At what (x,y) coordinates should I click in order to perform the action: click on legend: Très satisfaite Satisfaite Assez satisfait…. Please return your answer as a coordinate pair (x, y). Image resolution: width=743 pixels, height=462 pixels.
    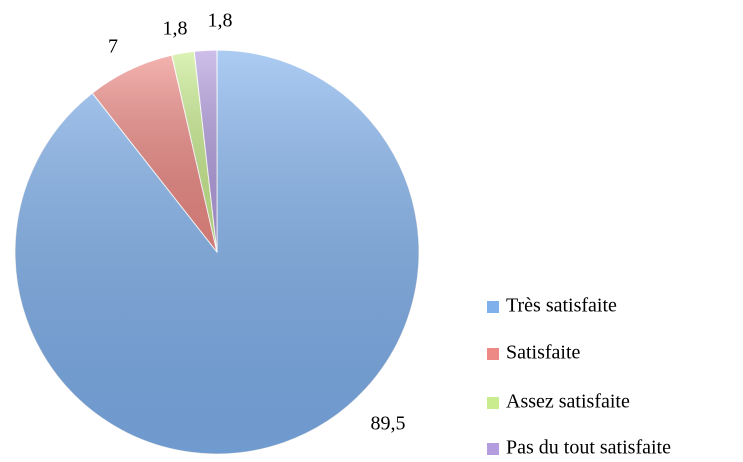
    Looking at the image, I should click on (579, 377).